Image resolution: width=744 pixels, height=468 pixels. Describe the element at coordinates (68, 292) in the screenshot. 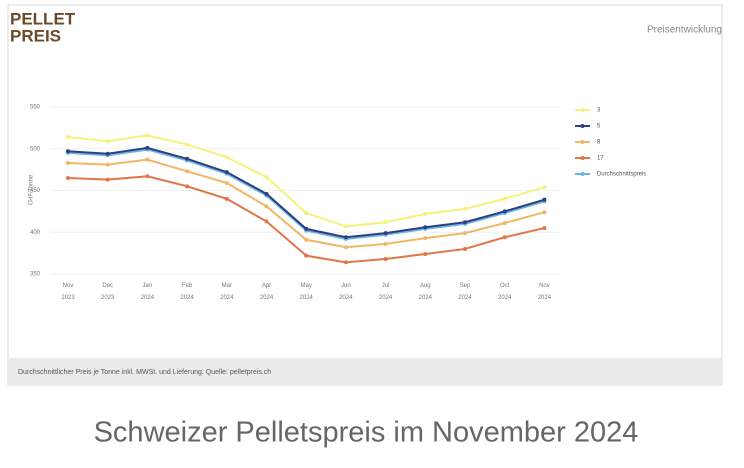

I see `x-tick-label: Nov 2023` at that location.